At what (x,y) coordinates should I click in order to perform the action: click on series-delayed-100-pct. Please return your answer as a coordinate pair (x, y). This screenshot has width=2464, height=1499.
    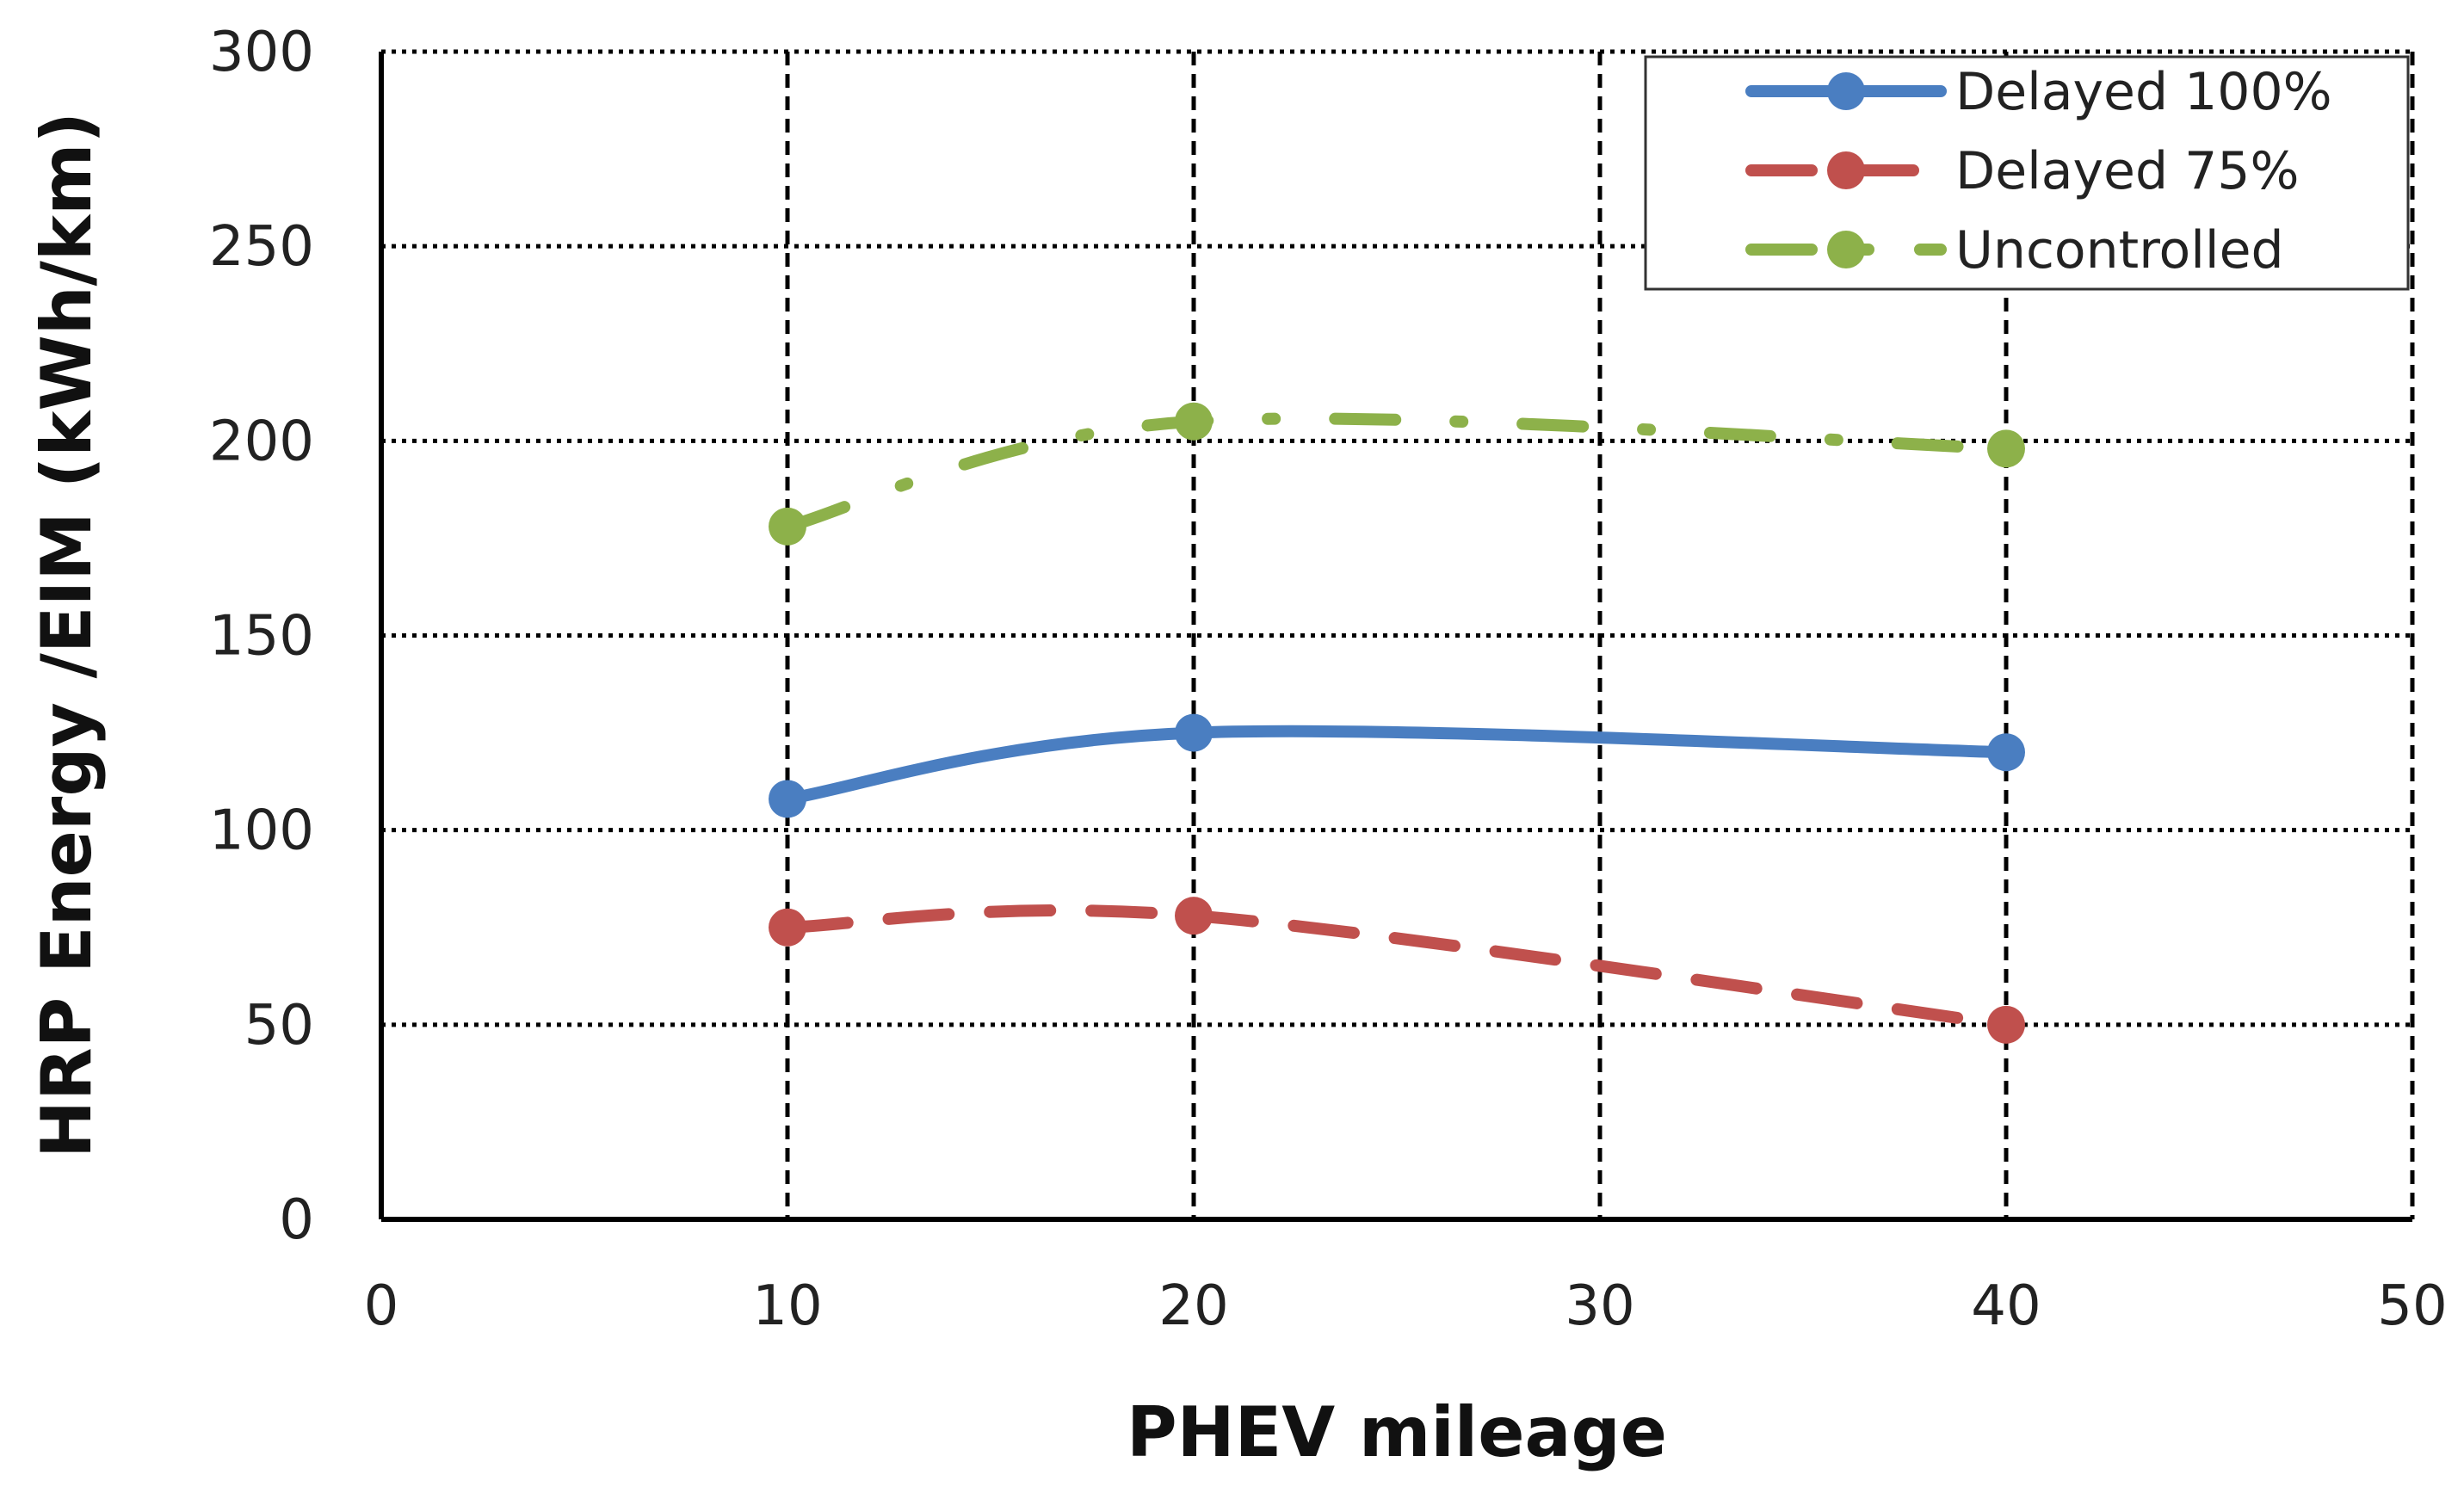
    Looking at the image, I should click on (1397, 765).